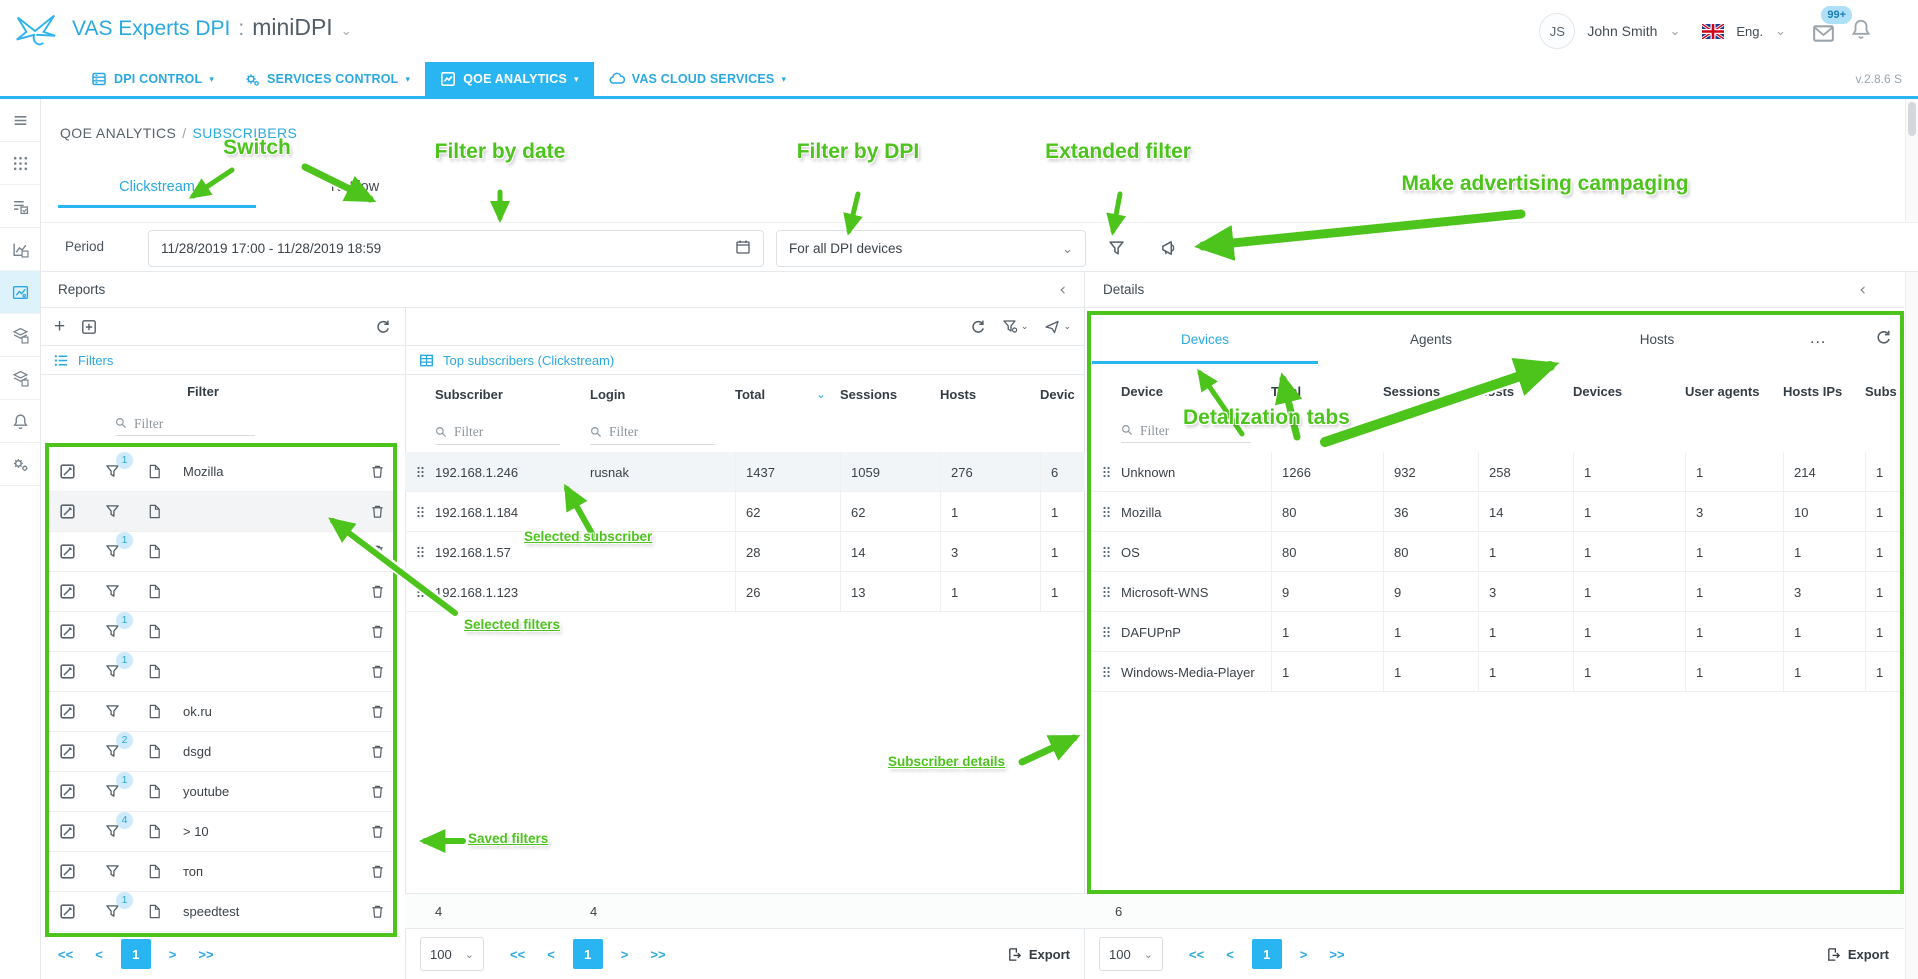 This screenshot has height=979, width=1918. I want to click on page-size-select: 100 ⌄, so click(452, 954).